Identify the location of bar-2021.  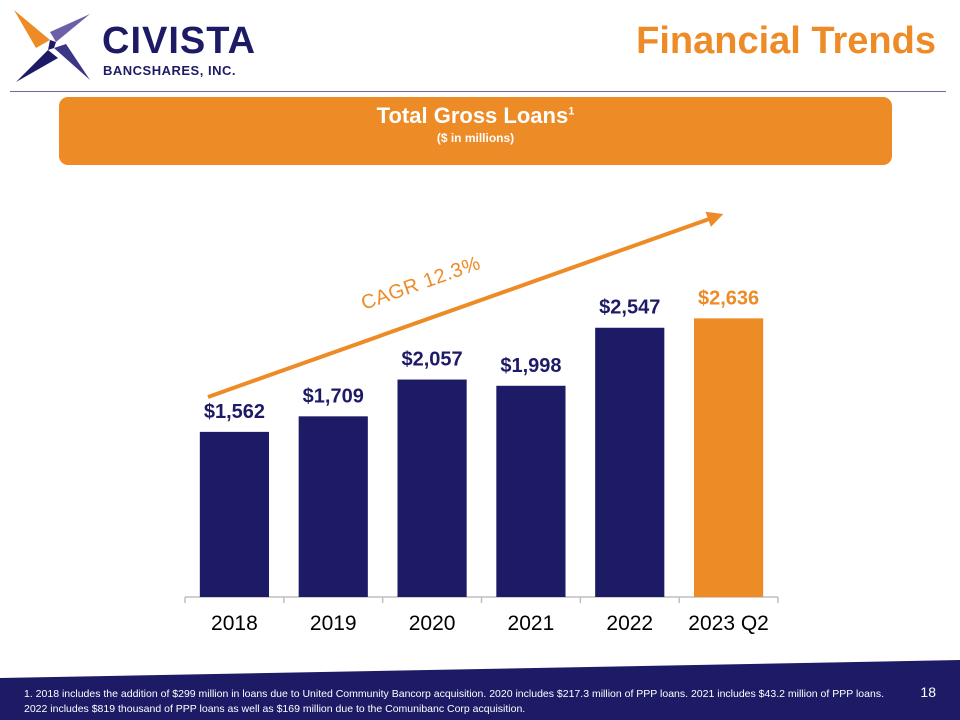
(531, 491).